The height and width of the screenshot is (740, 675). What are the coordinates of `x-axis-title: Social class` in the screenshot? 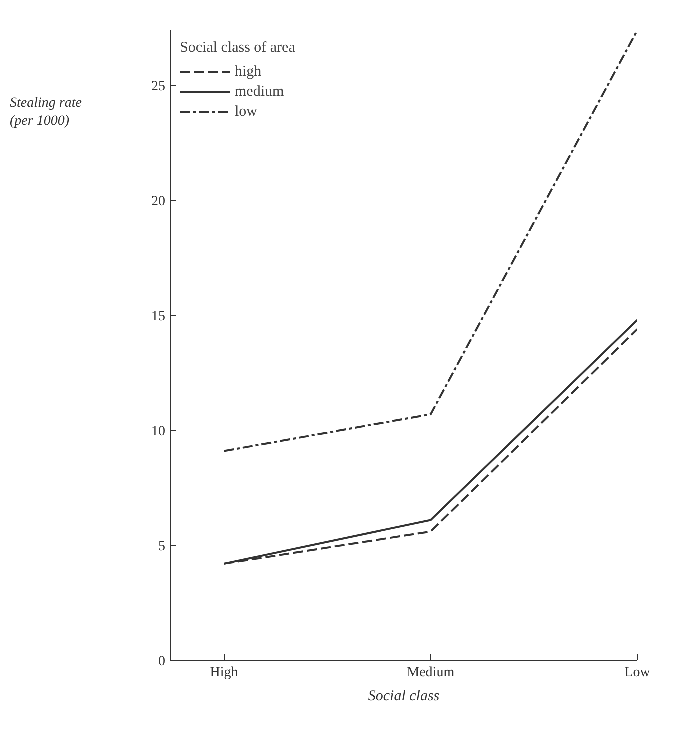 It's located at (404, 696).